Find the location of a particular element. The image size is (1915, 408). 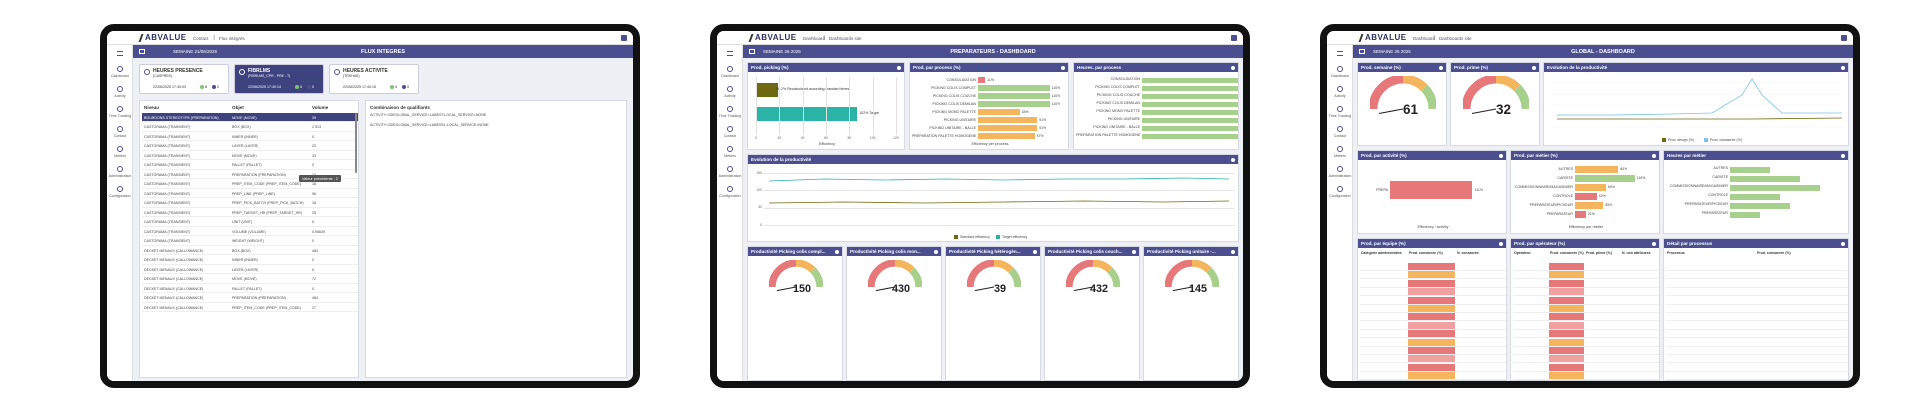

table-row: CASTORAMA (TRANSIENT) UNIT (UNIT) 0 is located at coordinates (250, 222).